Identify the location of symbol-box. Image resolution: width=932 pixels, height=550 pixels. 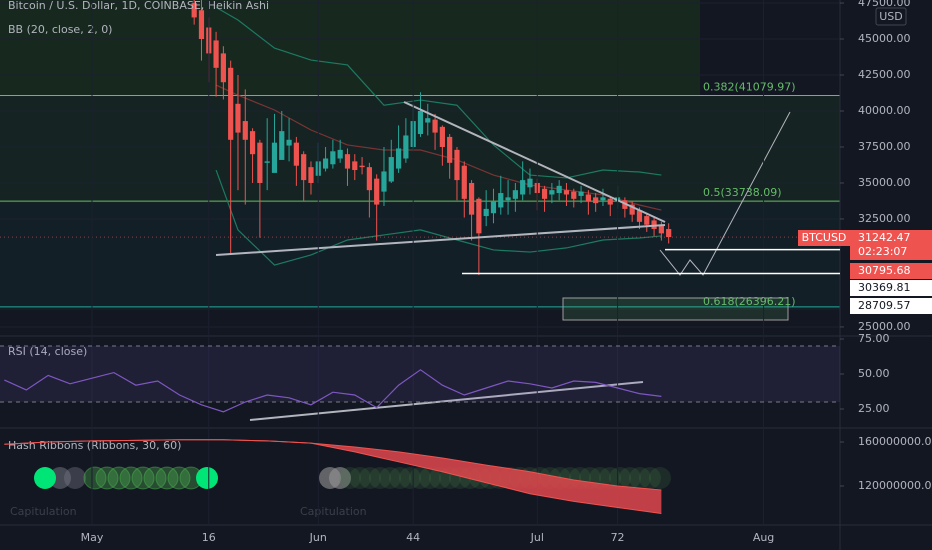
(824, 238).